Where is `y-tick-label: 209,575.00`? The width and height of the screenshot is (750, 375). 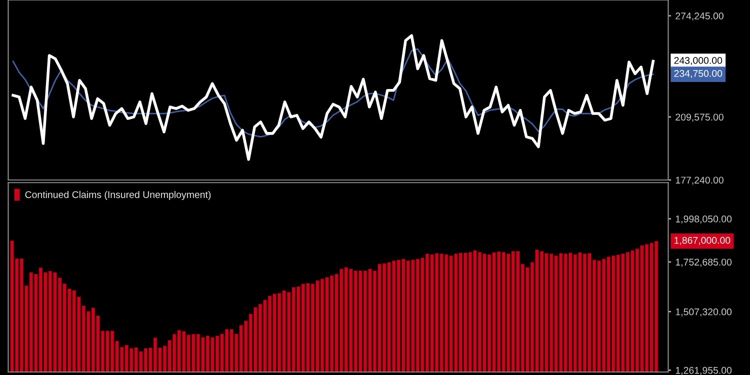 y-tick-label: 209,575.00 is located at coordinates (700, 118).